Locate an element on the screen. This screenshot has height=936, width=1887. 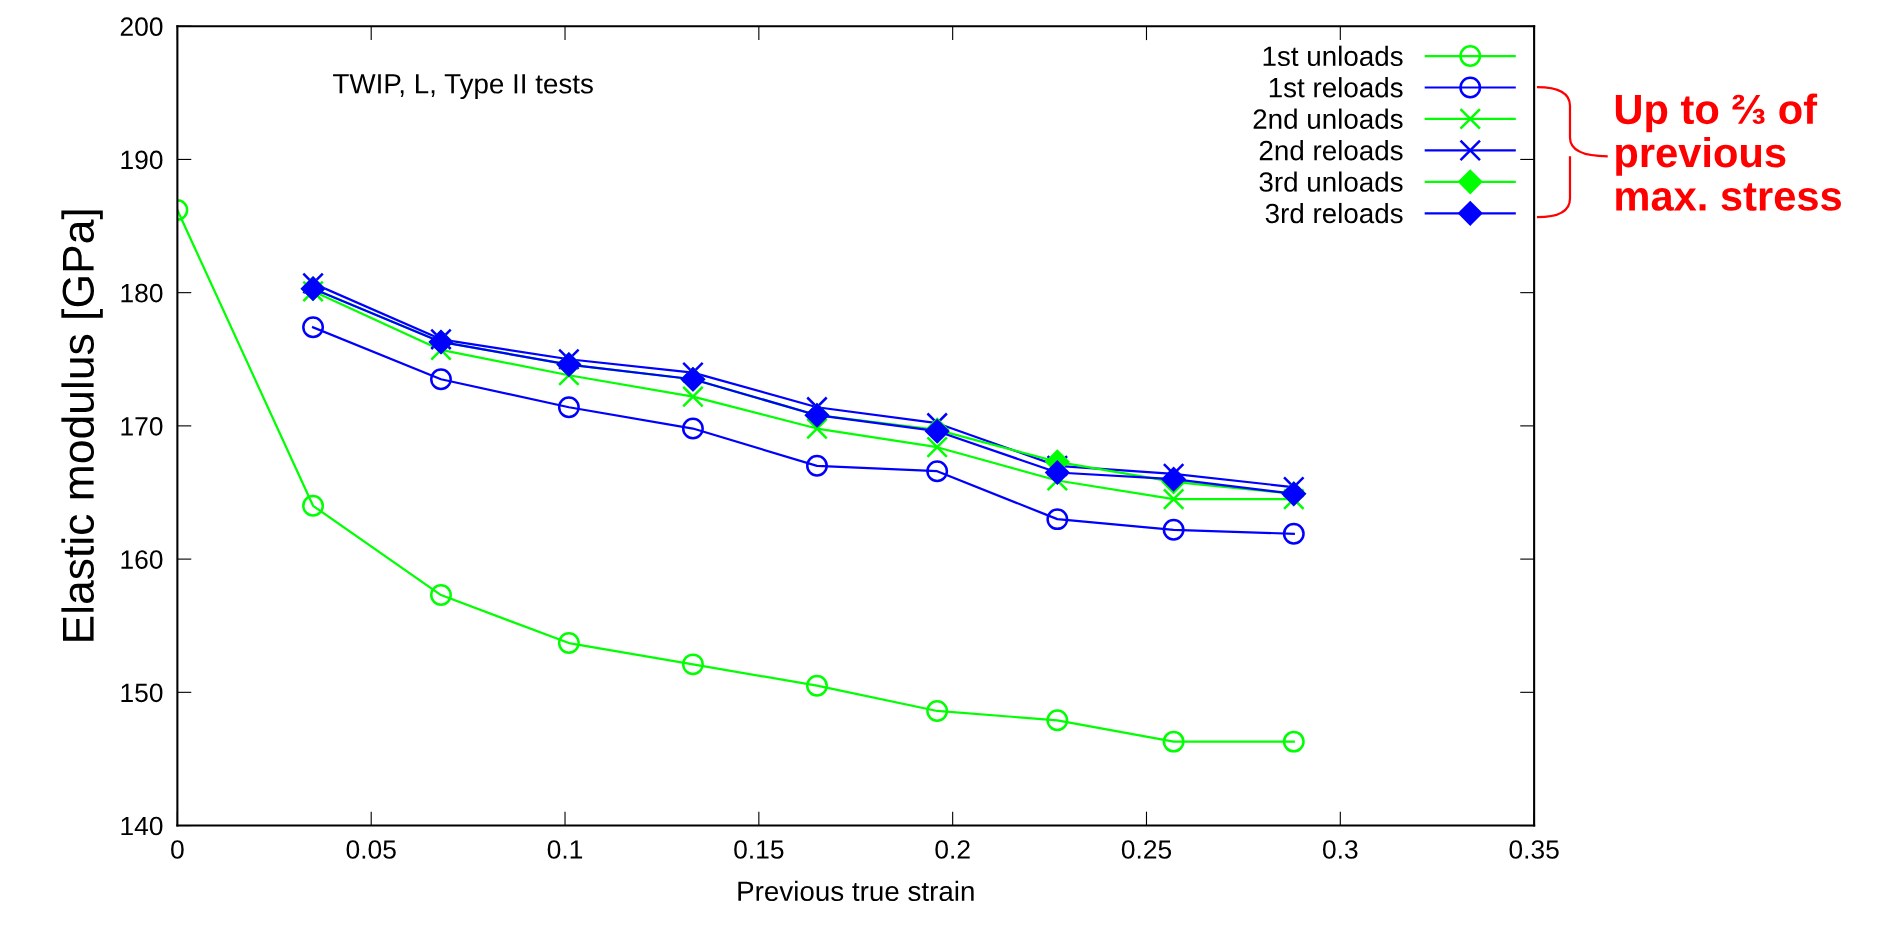
legend-label: 3rd reloads is located at coordinates (1334, 213).